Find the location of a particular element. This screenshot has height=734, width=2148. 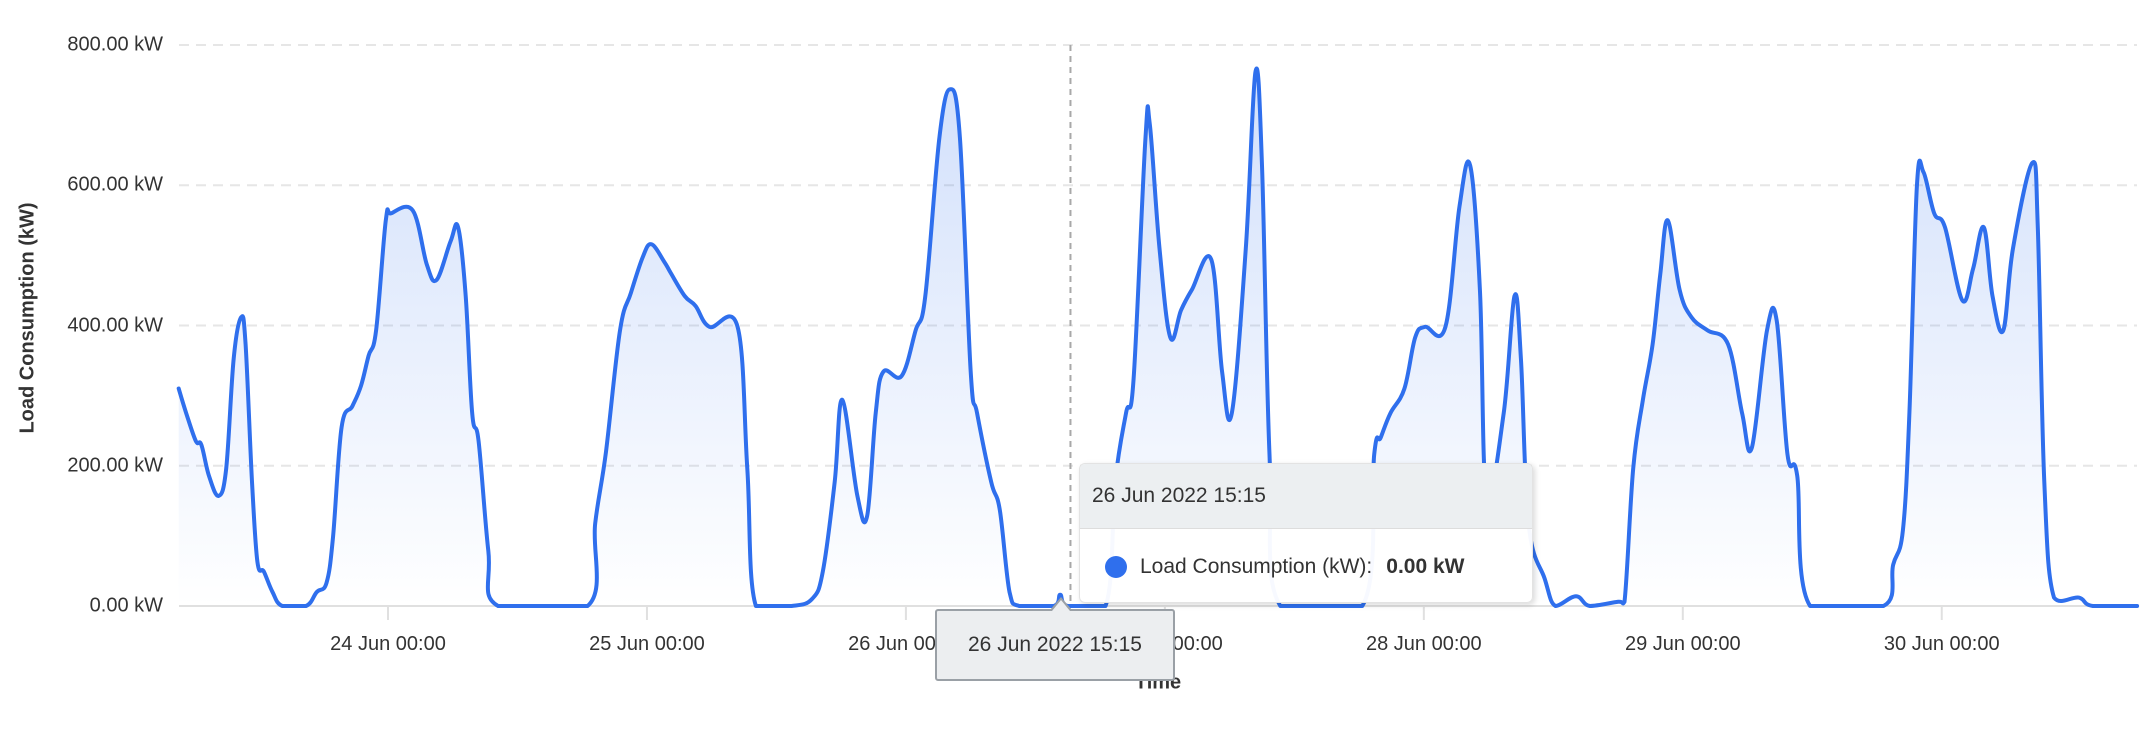

x-axis-tick-label: 25 Jun 00:00 is located at coordinates (647, 644).